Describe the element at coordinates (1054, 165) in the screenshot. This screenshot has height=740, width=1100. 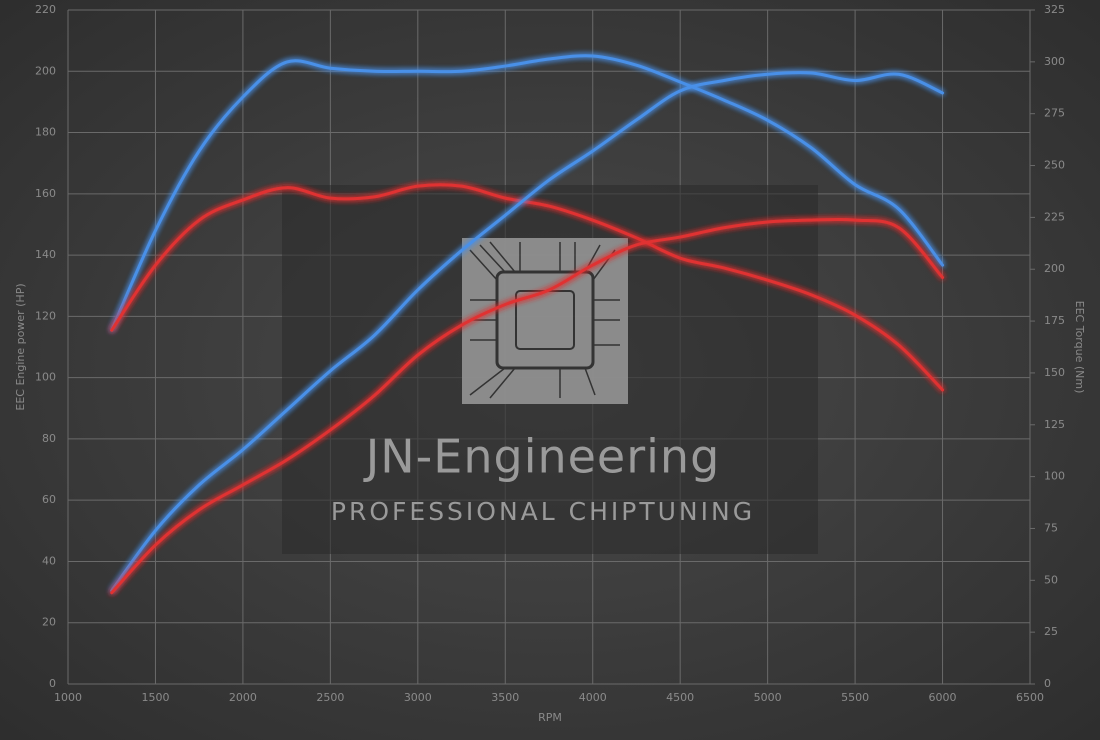
I see `y2-tick-label: 250` at that location.